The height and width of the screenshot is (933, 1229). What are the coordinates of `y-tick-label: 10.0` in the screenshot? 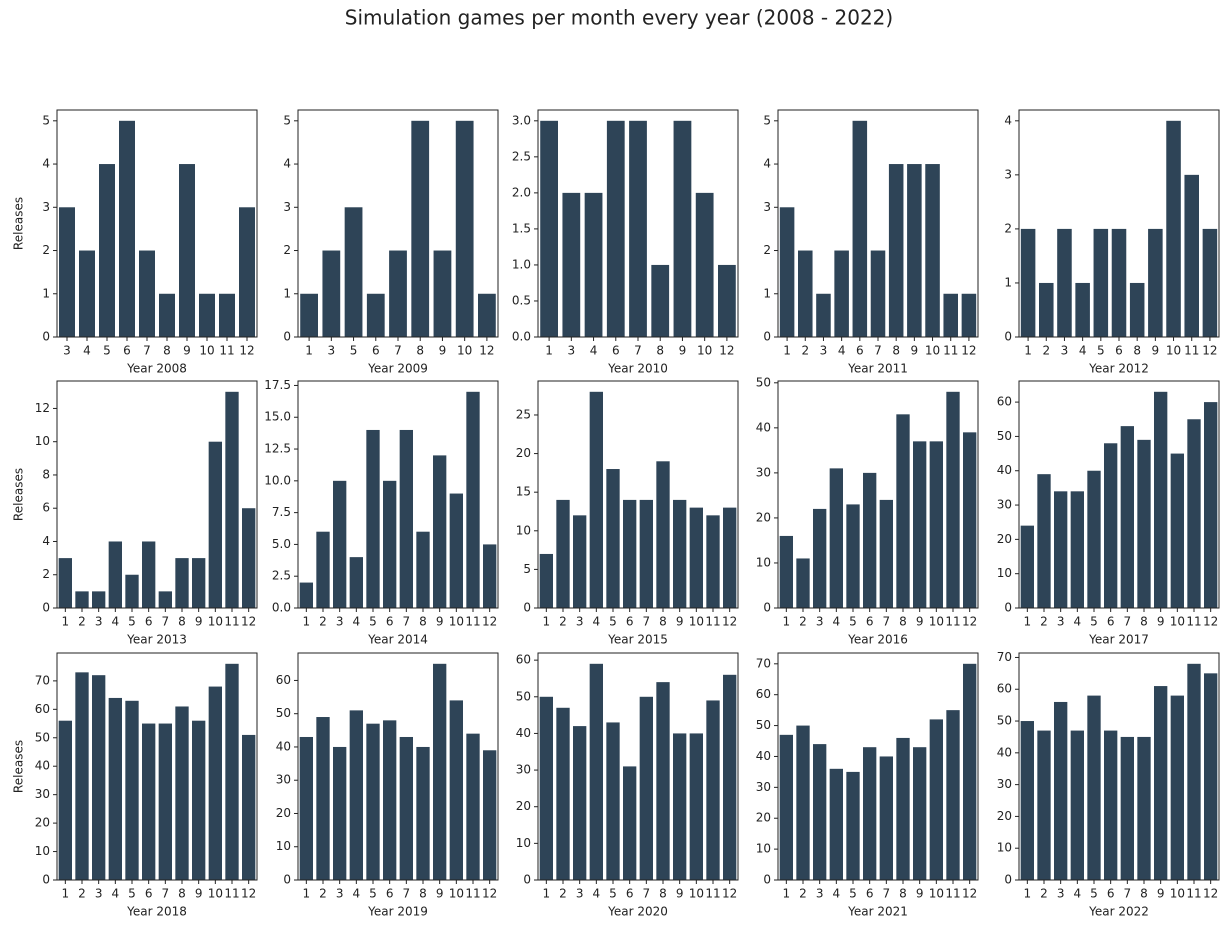 It's located at (277, 480).